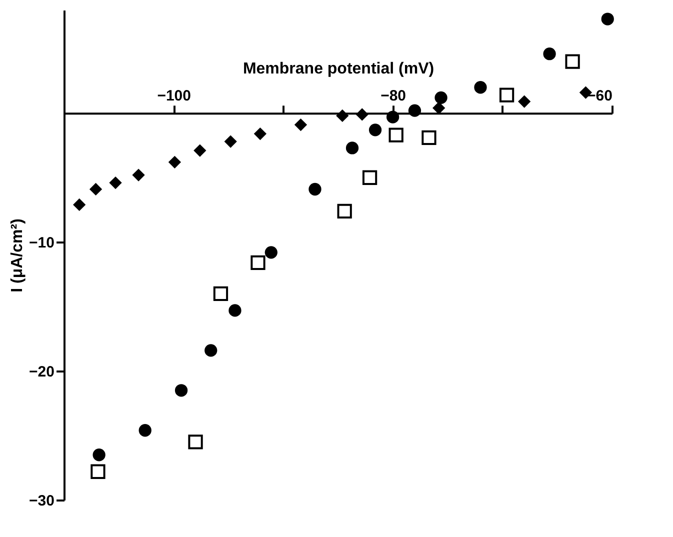 This screenshot has width=673, height=537. I want to click on x-tick-label: −100, so click(174, 96).